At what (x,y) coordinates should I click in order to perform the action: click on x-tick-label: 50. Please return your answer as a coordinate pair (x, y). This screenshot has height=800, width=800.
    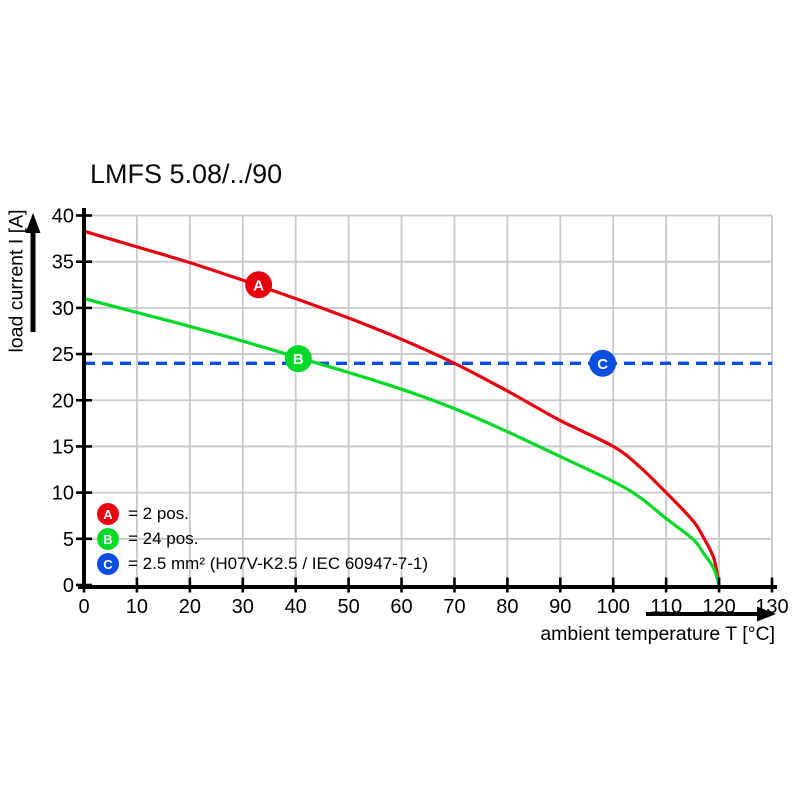
    Looking at the image, I should click on (348, 607).